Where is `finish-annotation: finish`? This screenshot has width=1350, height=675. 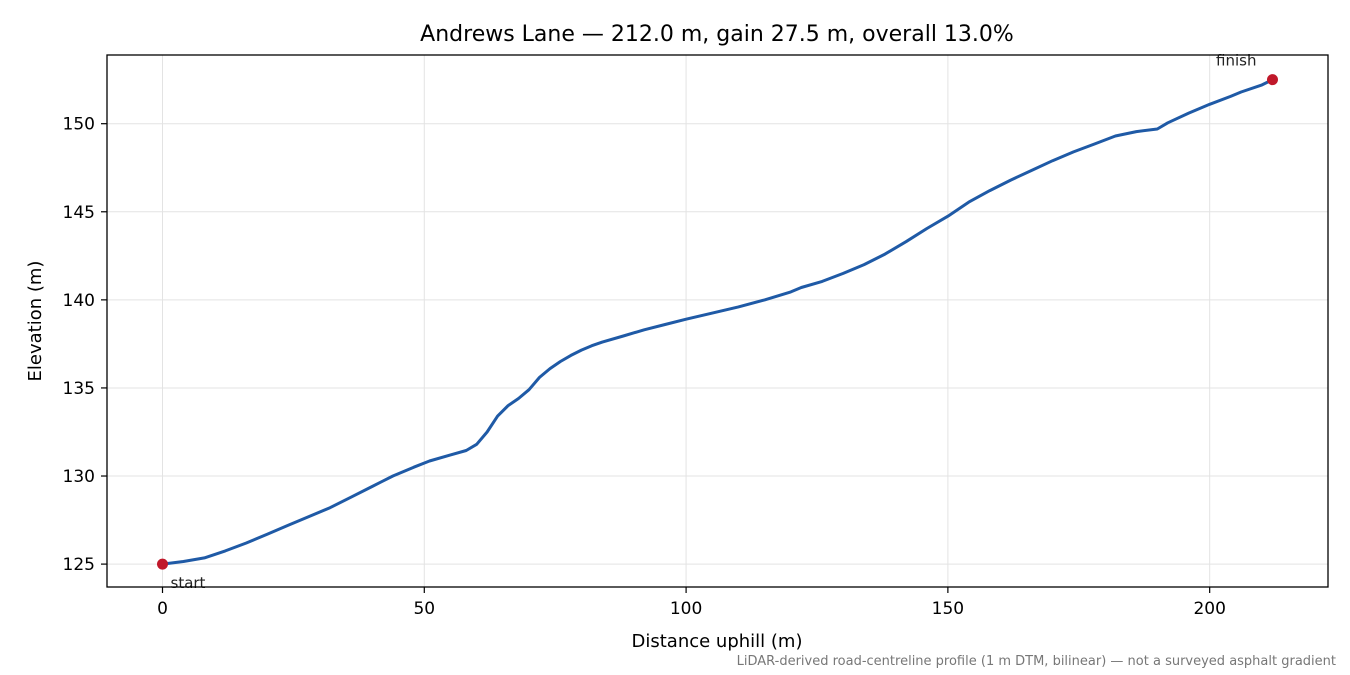 finish-annotation: finish is located at coordinates (1236, 61).